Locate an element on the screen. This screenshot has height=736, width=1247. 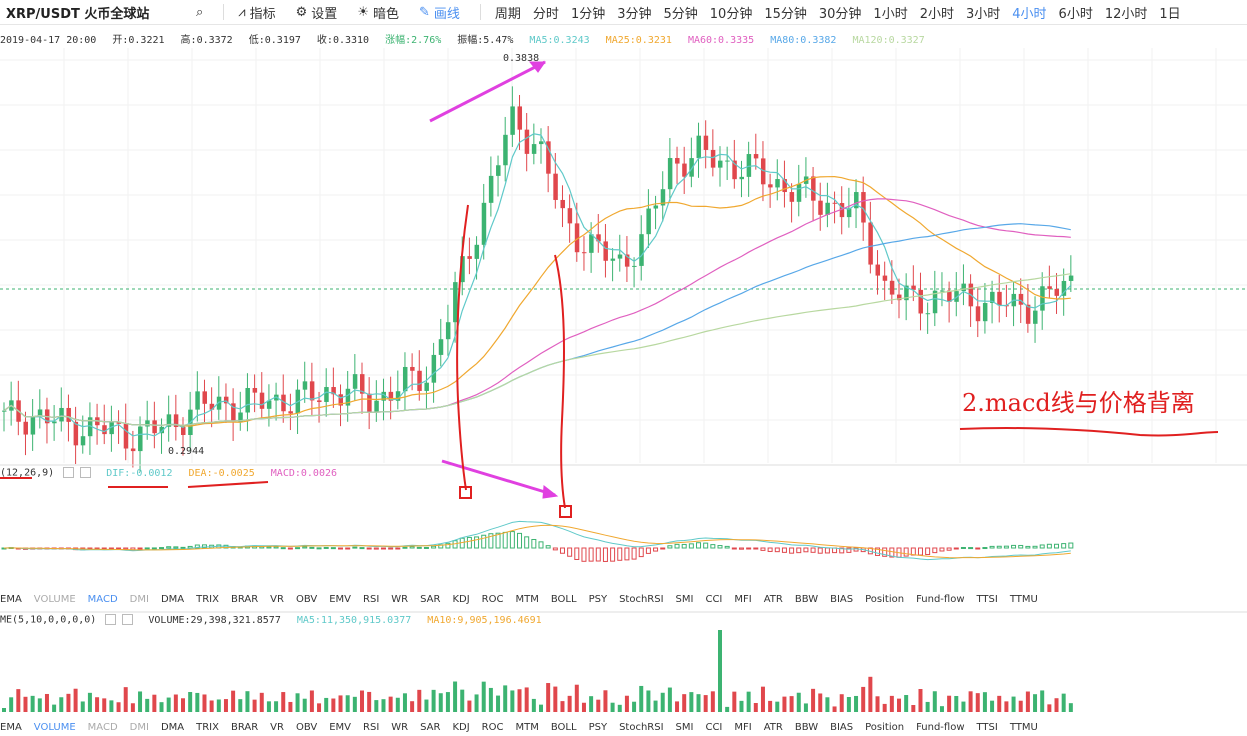
theme-button: ☀ 暗色 is located at coordinates (378, 12).